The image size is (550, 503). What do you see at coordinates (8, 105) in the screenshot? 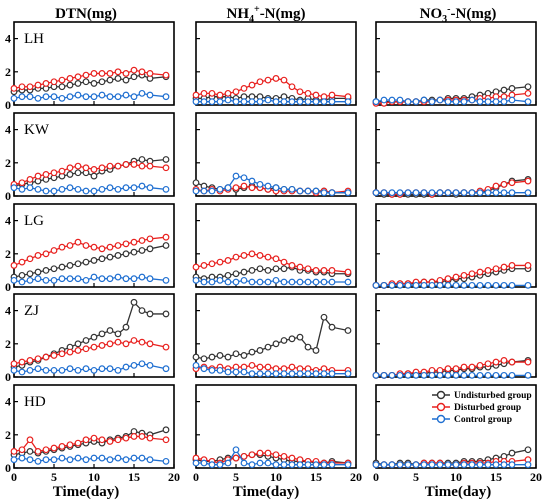
I see `y-tick-label-lh-1-0: 0` at bounding box center [8, 105].